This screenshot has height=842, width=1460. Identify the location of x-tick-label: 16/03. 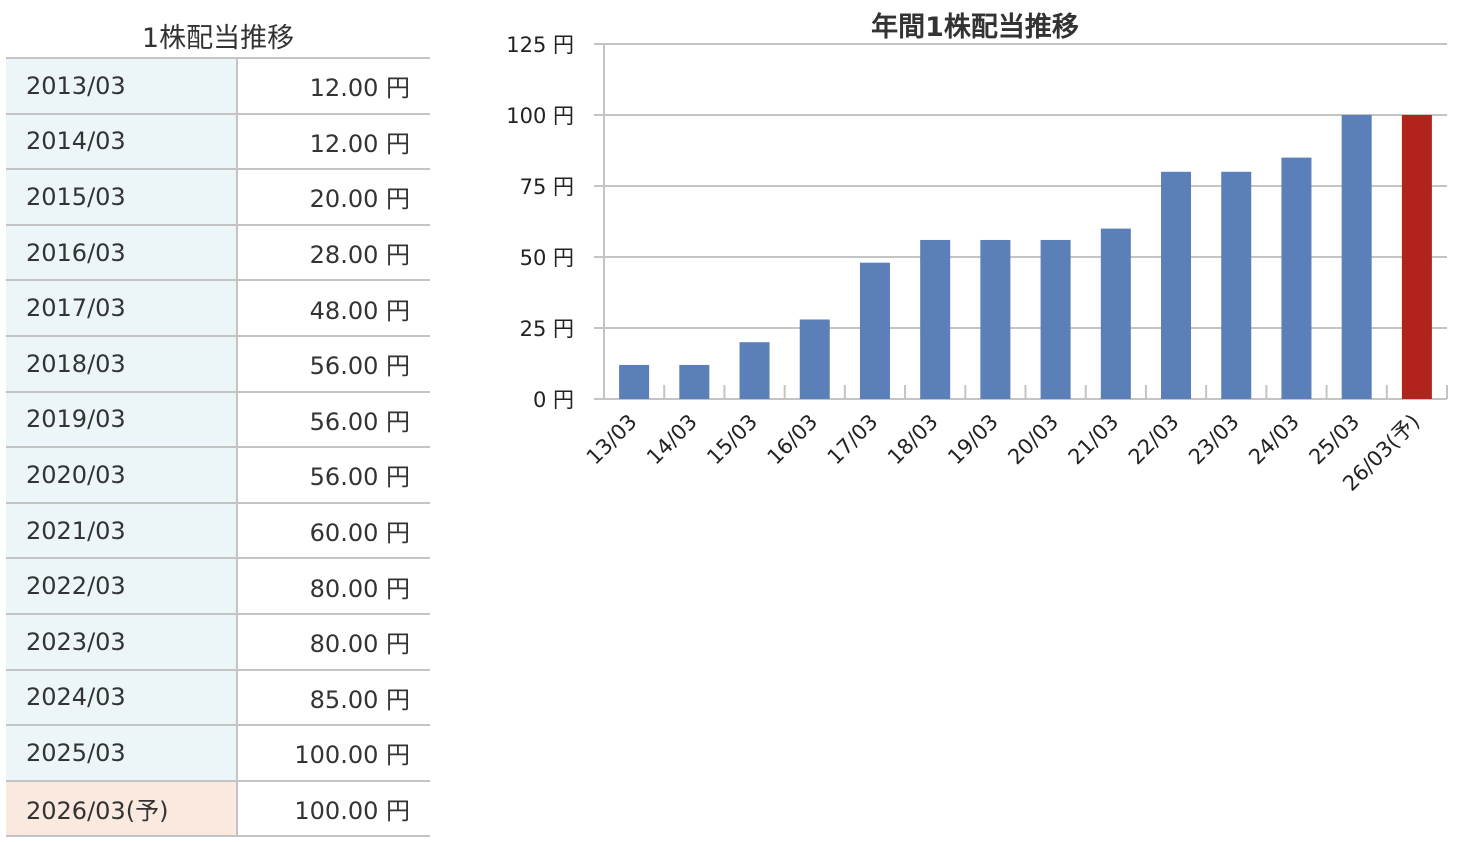
(793, 440).